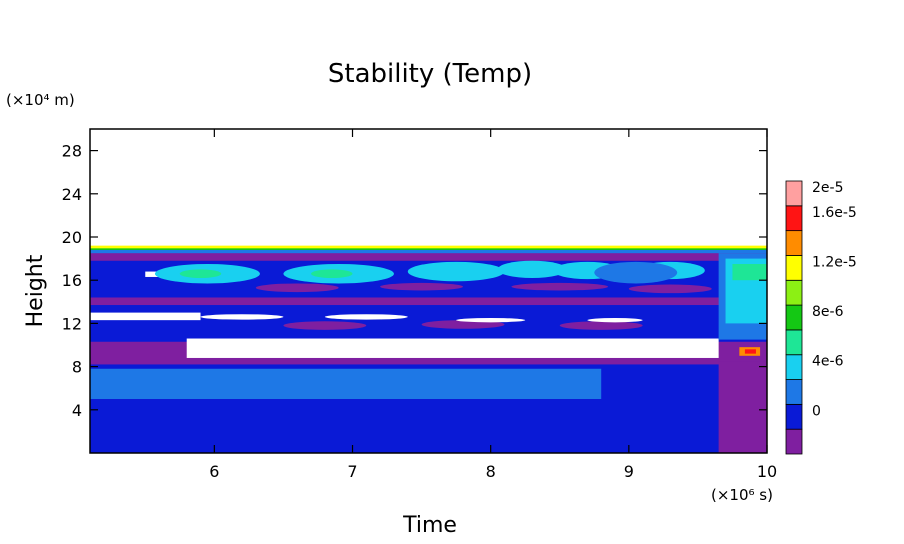 This screenshot has width=904, height=544. What do you see at coordinates (77, 367) in the screenshot?
I see `y-tick-label-1: 8` at bounding box center [77, 367].